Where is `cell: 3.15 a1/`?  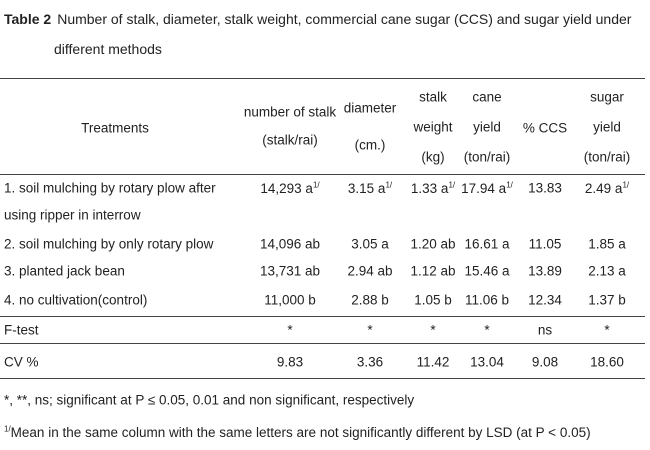 cell: 3.15 a1/ is located at coordinates (370, 188).